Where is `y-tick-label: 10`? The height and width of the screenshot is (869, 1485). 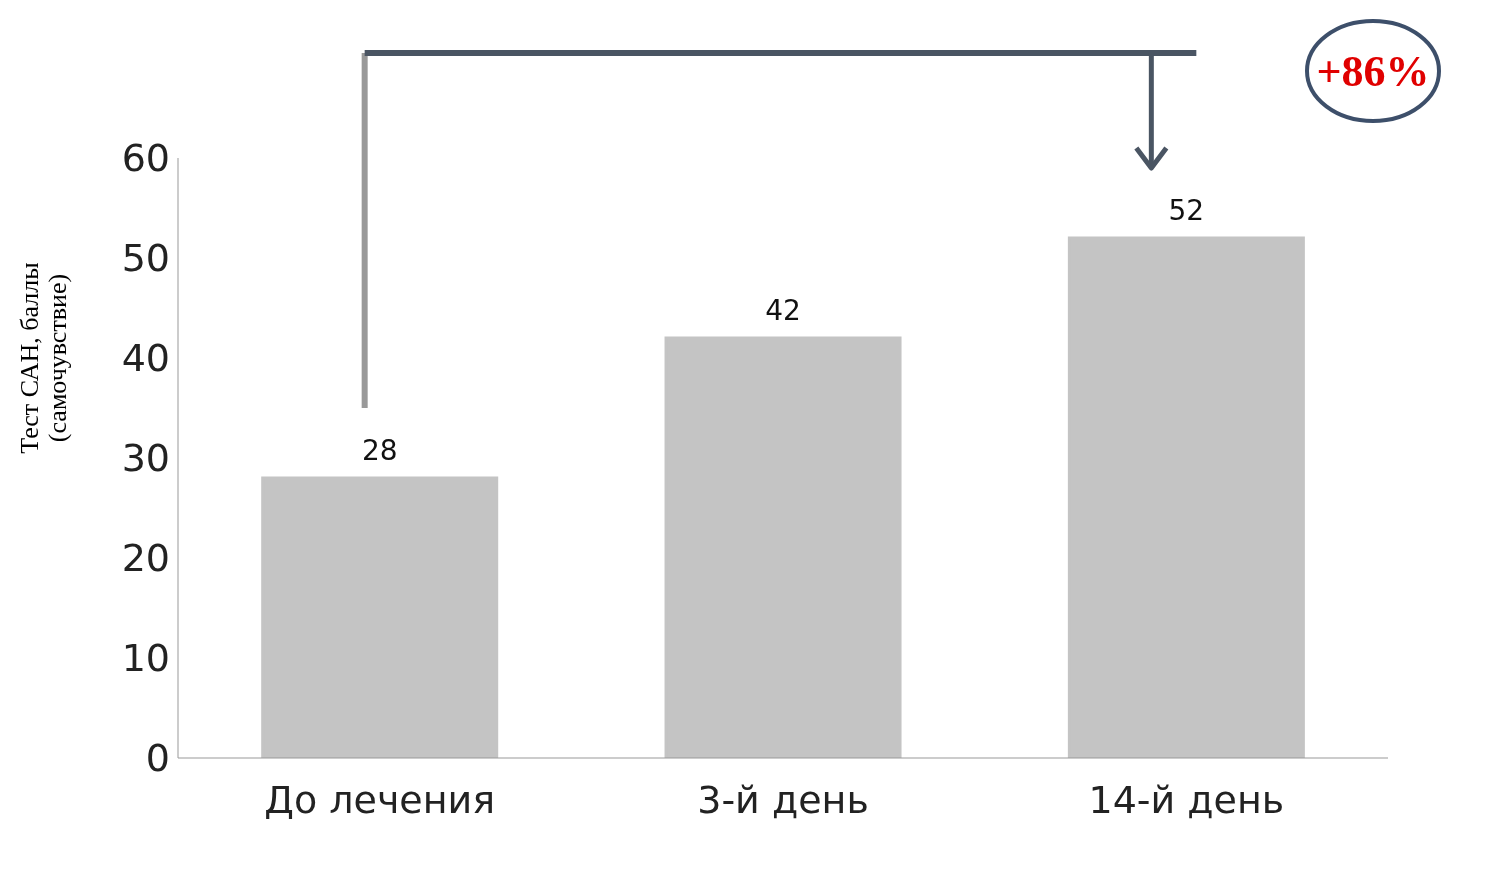 y-tick-label: 10 is located at coordinates (145, 658).